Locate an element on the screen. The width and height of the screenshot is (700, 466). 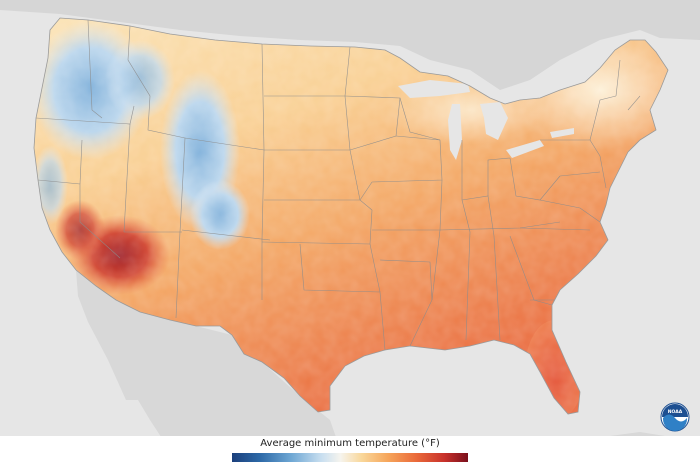
legend-color-bar is located at coordinates (350, 457).